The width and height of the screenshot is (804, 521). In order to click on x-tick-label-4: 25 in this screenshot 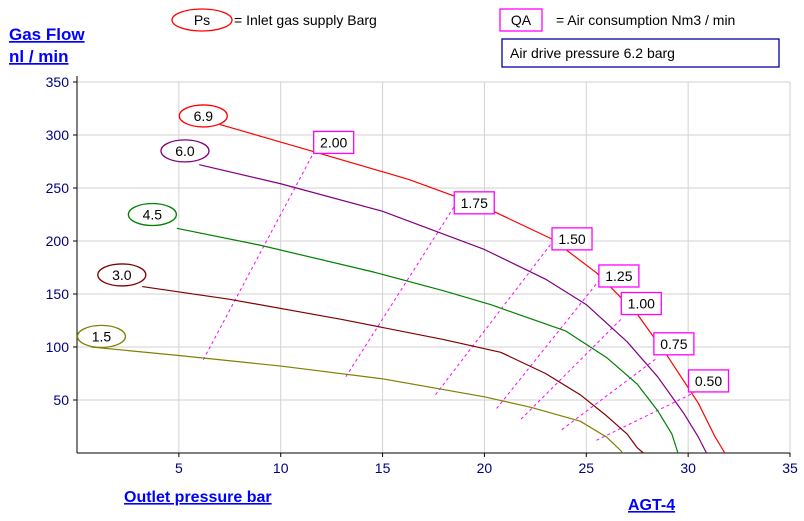, I will do `click(586, 468)`.